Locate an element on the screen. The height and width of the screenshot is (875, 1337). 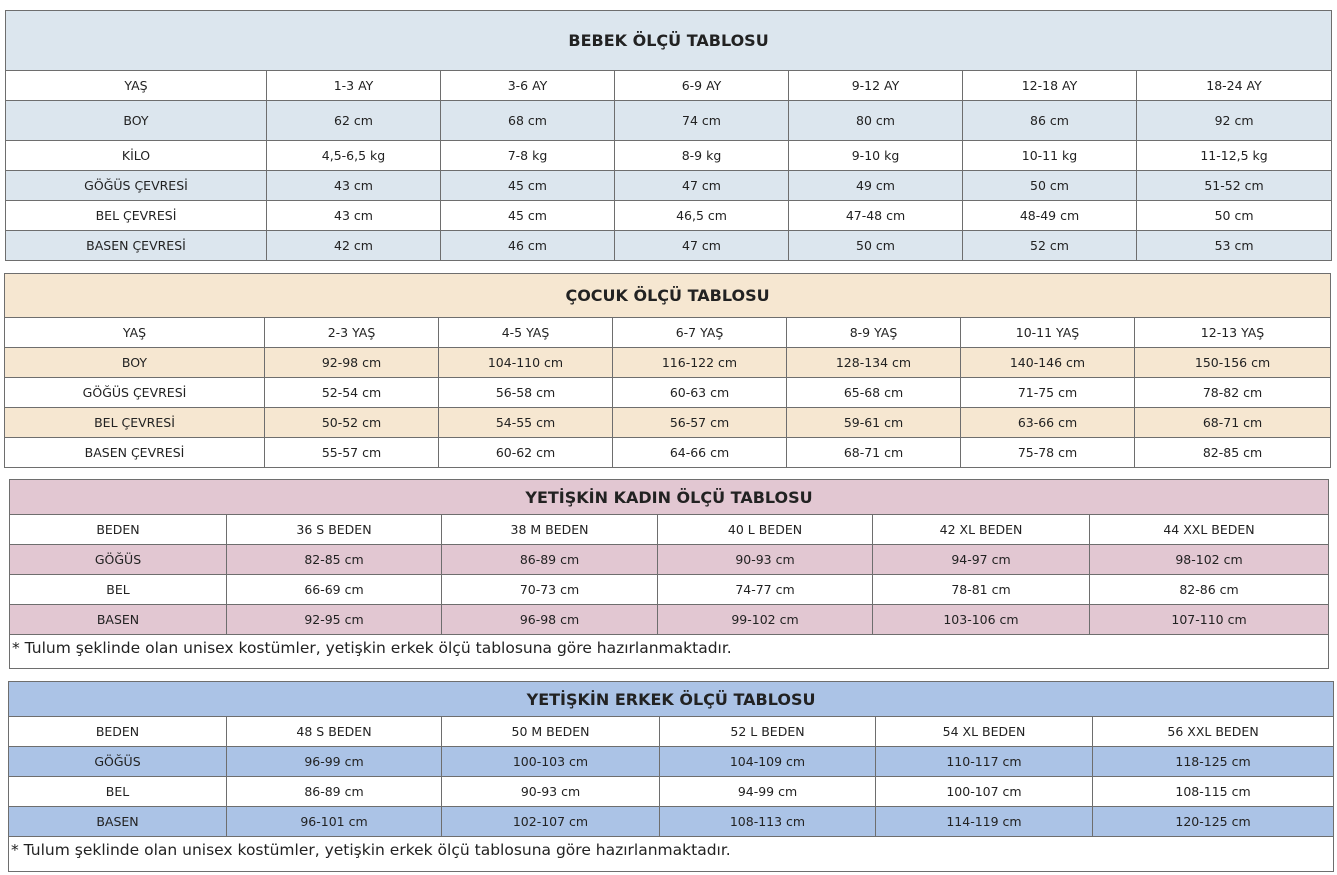
table-cell: 150-156 cm is located at coordinates (1232, 362).